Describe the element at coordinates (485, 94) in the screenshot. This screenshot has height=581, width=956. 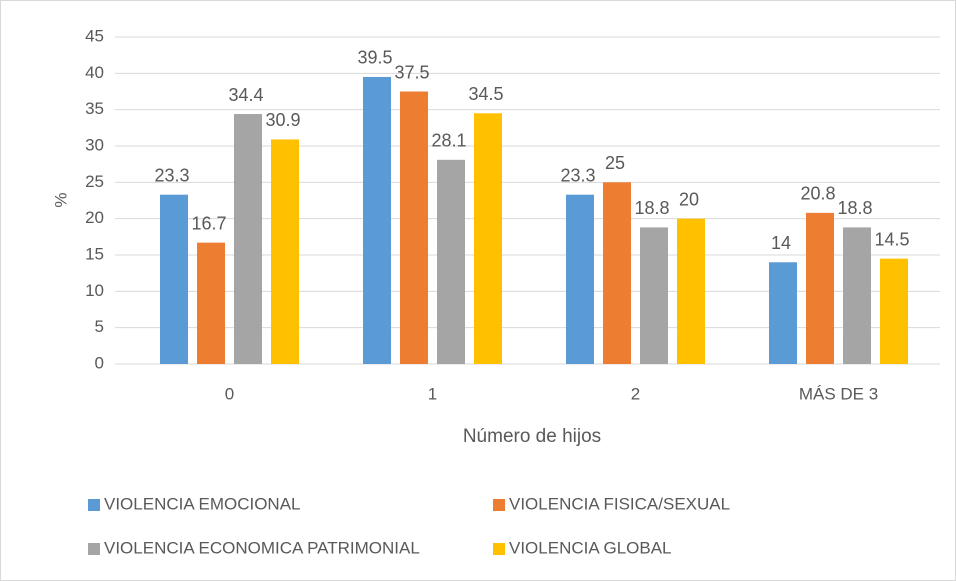
I see `data-label: 34.5` at that location.